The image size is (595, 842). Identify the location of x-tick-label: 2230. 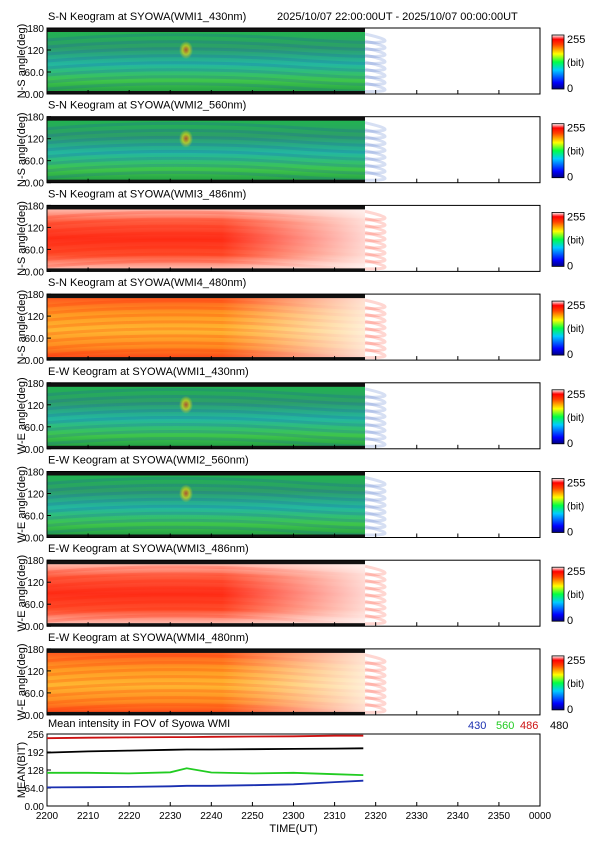
(170, 816).